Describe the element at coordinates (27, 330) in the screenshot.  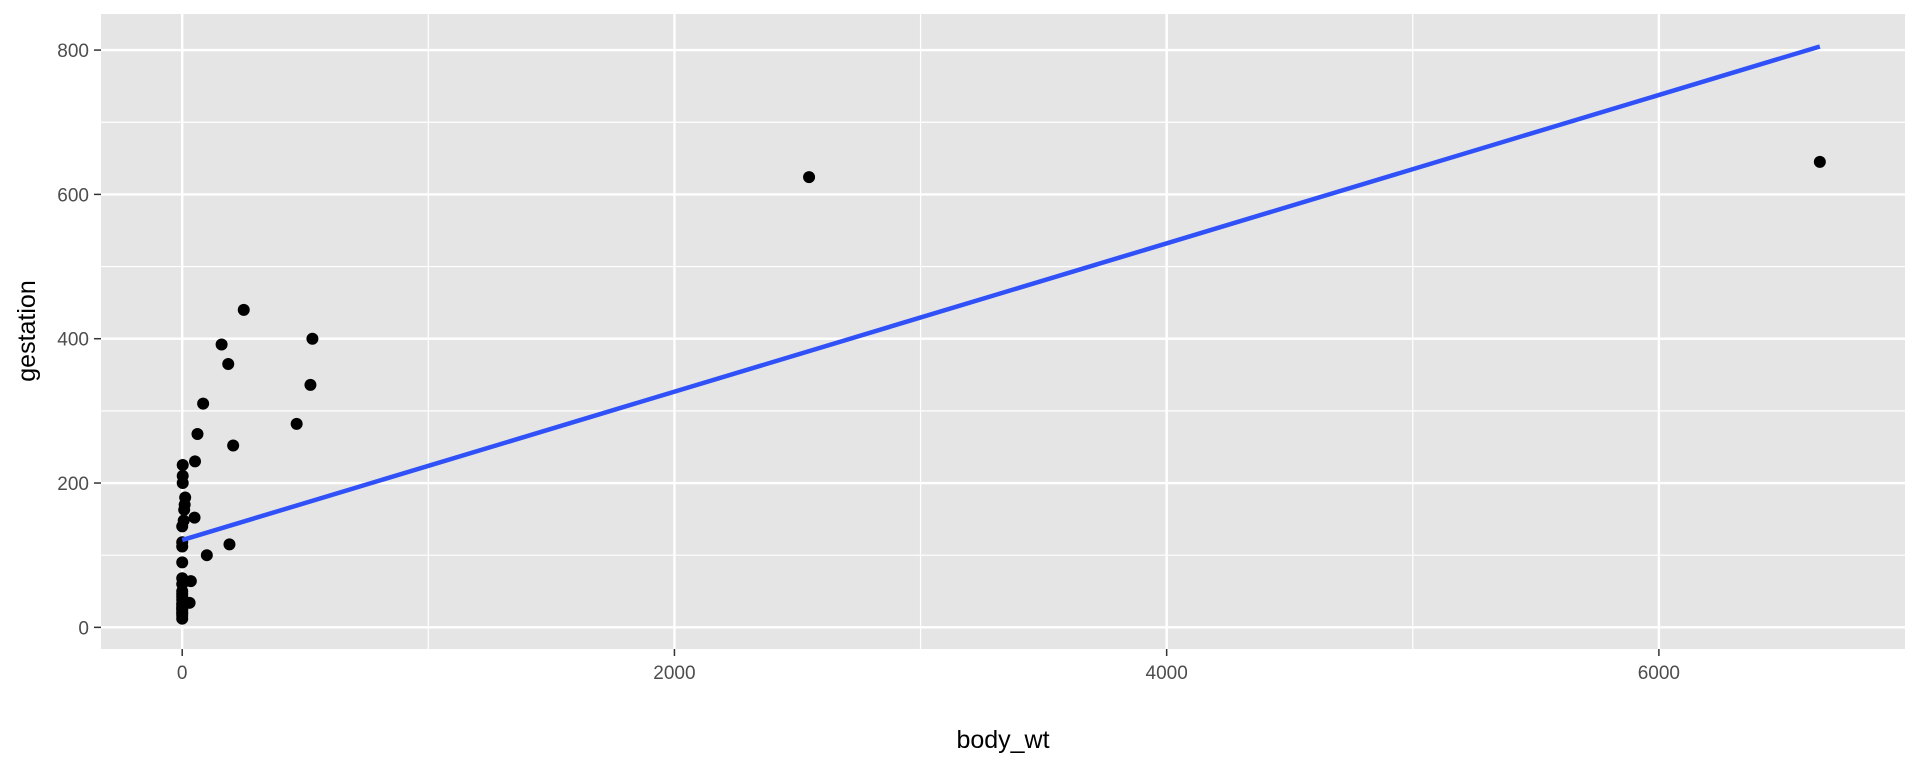
I see `y-axis-title: gestation` at that location.